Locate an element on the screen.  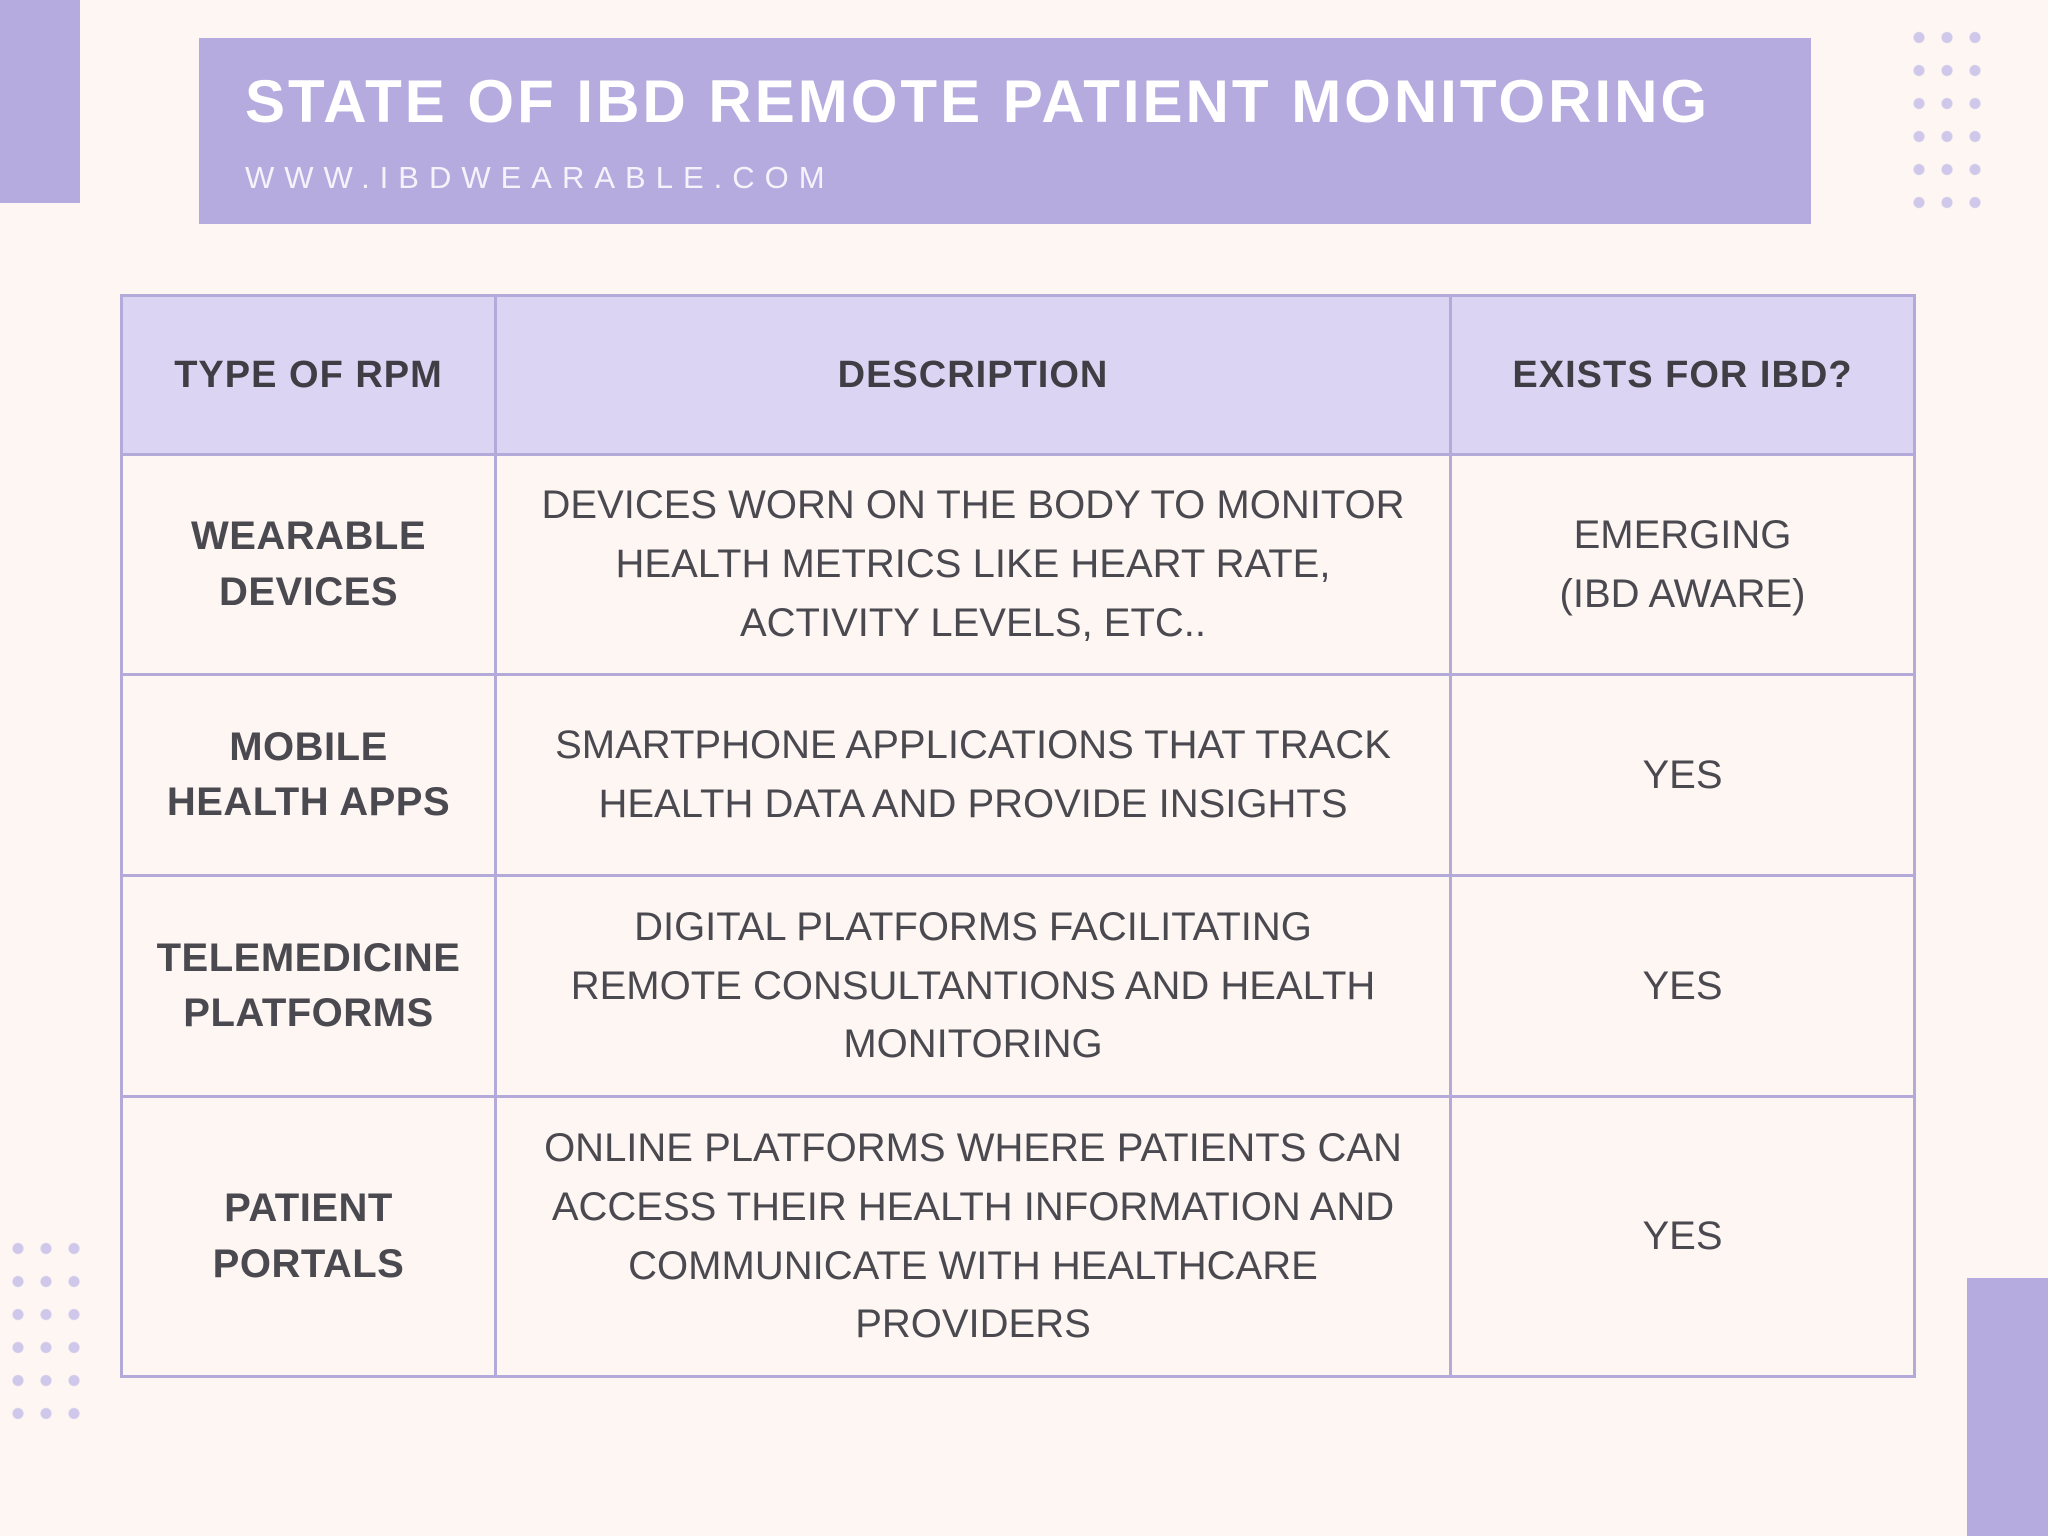
page-title: STATE OF IBD REMOTE PATIENT MONITORING is located at coordinates (978, 101).